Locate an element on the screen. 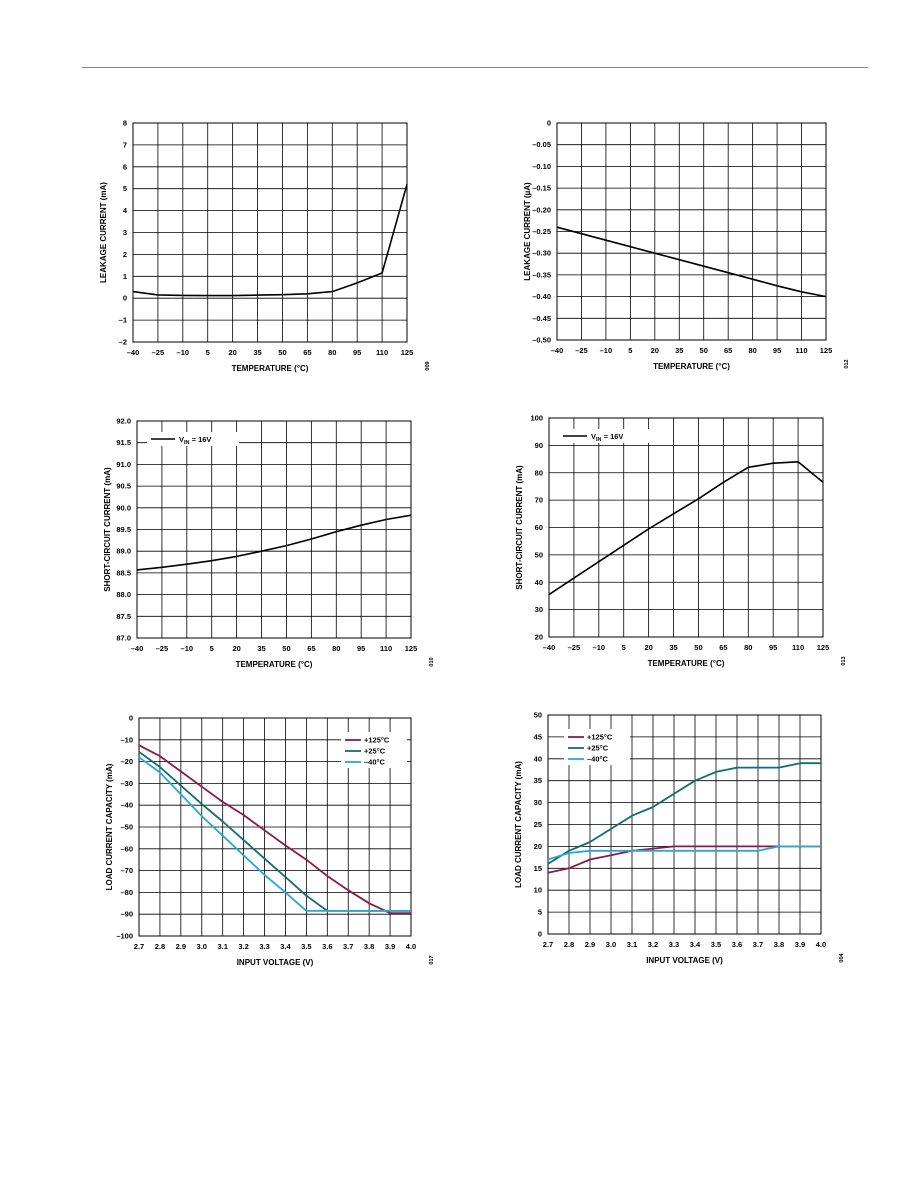  legend-label: VIN = 16V is located at coordinates (607, 437).